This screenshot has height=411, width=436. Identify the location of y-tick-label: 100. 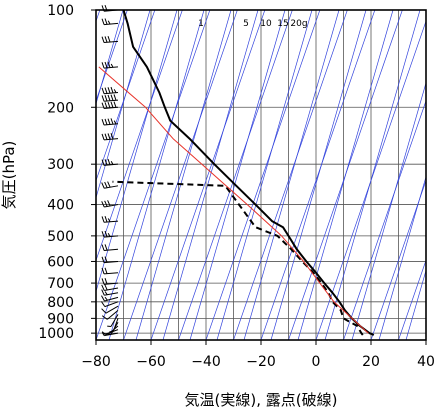
(60, 11).